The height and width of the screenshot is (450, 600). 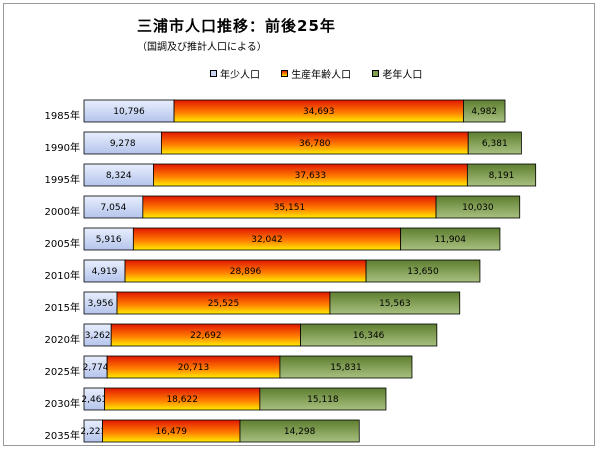 What do you see at coordinates (376, 73) in the screenshot?
I see `legend-swatch-elderly` at bounding box center [376, 73].